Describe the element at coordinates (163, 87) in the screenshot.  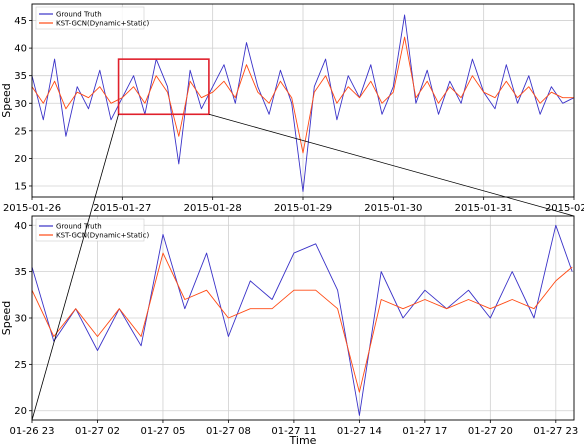
I see `zoom-box` at that location.